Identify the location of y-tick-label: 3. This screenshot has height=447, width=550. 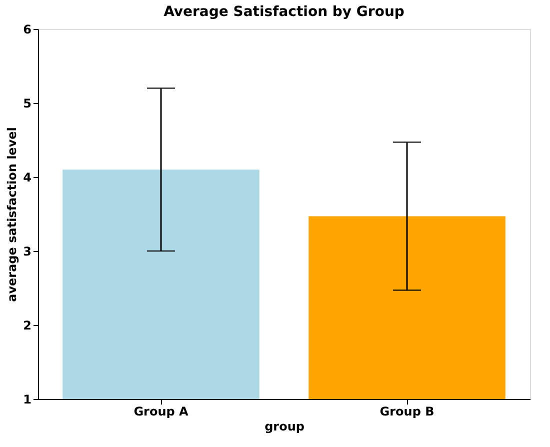
(27, 251).